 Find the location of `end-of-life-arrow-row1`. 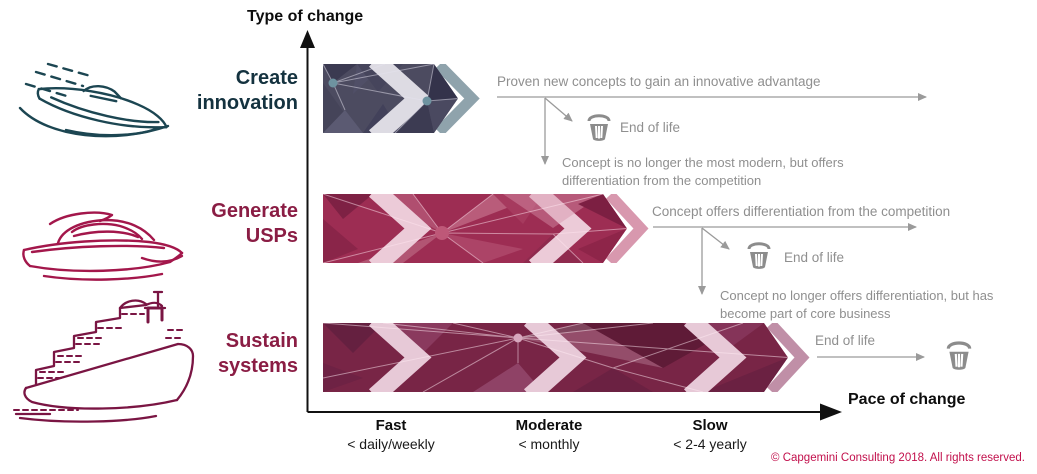

end-of-life-arrow-row1 is located at coordinates (558, 109).